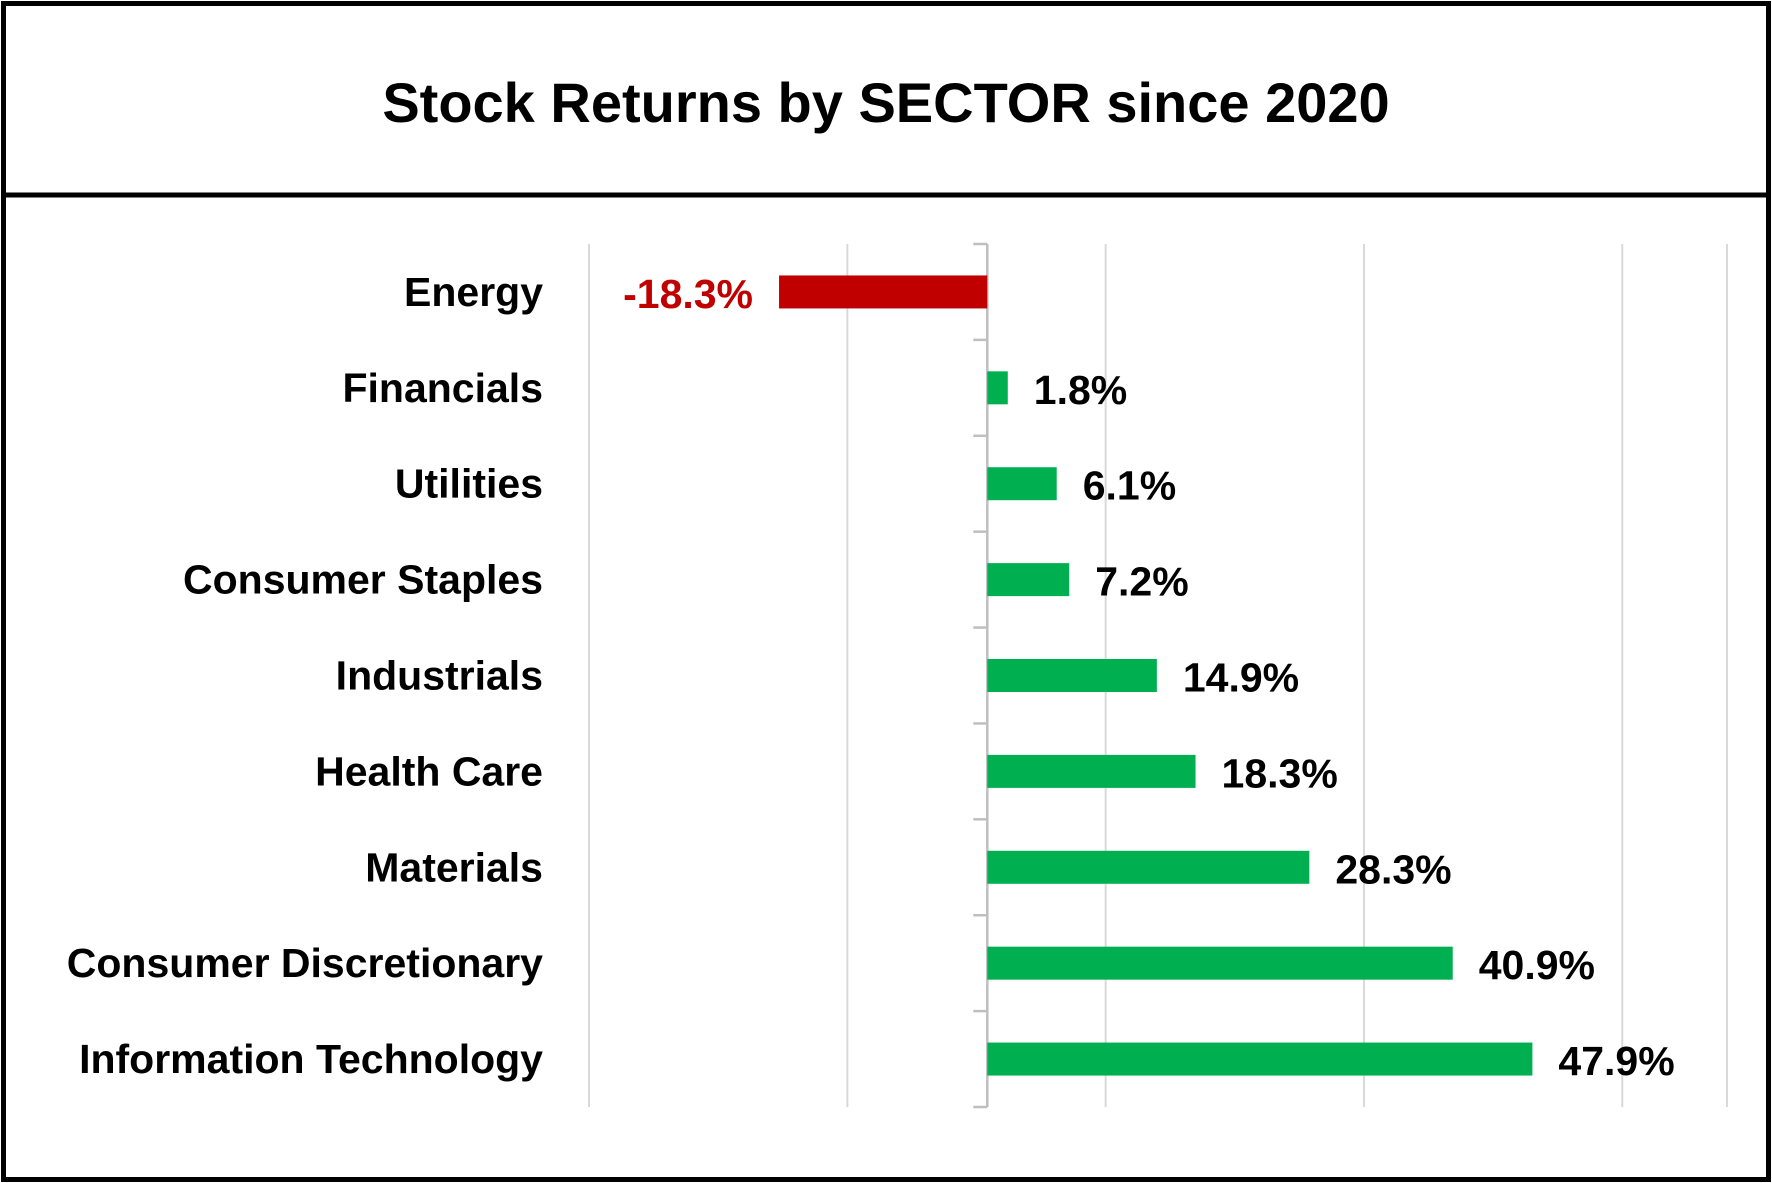  Describe the element at coordinates (688, 294) in the screenshot. I see `data-label: -18.3%` at that location.